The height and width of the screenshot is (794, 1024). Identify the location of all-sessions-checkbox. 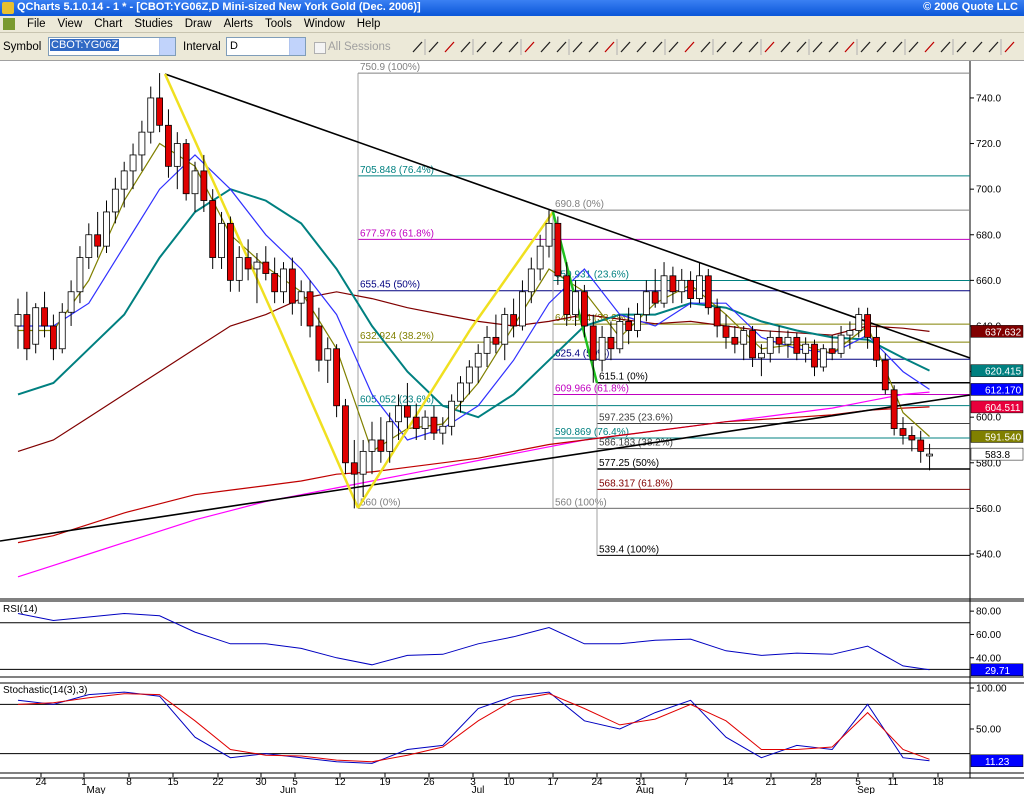
(320, 48).